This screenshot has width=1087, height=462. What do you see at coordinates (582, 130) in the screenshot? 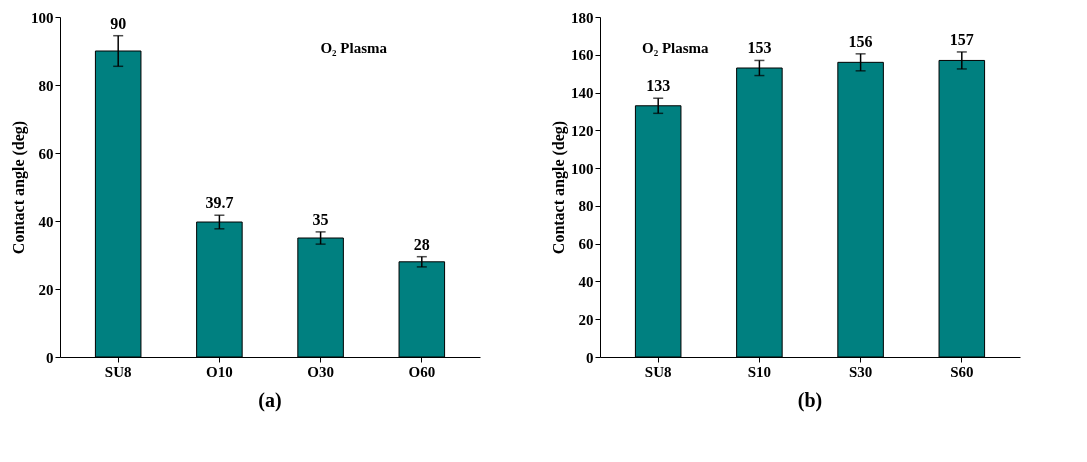
I see `y-tick-label: 120` at bounding box center [582, 130].